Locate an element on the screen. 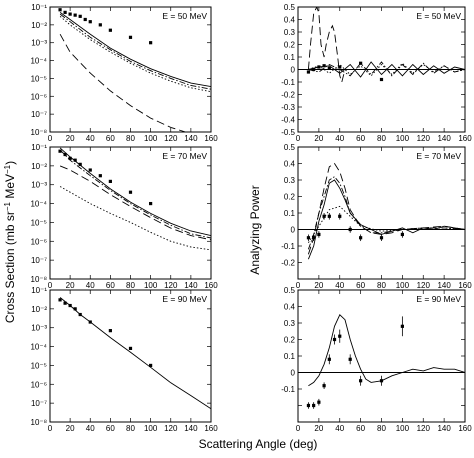 Image resolution: width=474 pixels, height=458 pixels. y-tick-label: -0.4 is located at coordinates (288, 120).